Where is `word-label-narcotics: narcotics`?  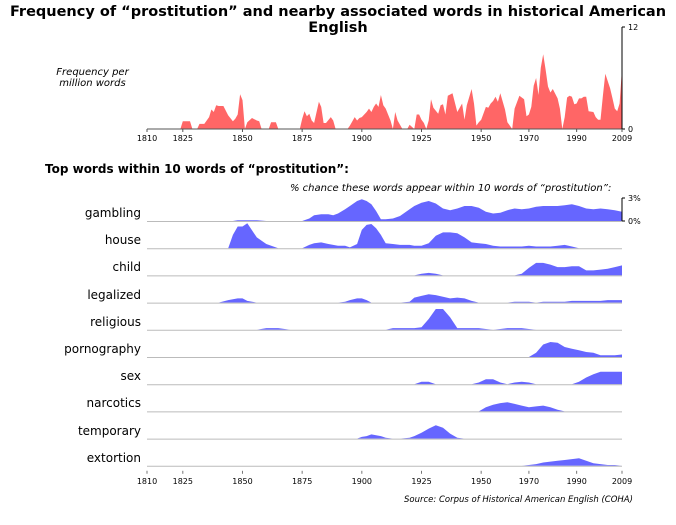
word-label-narcotics: narcotics is located at coordinates (113, 403).